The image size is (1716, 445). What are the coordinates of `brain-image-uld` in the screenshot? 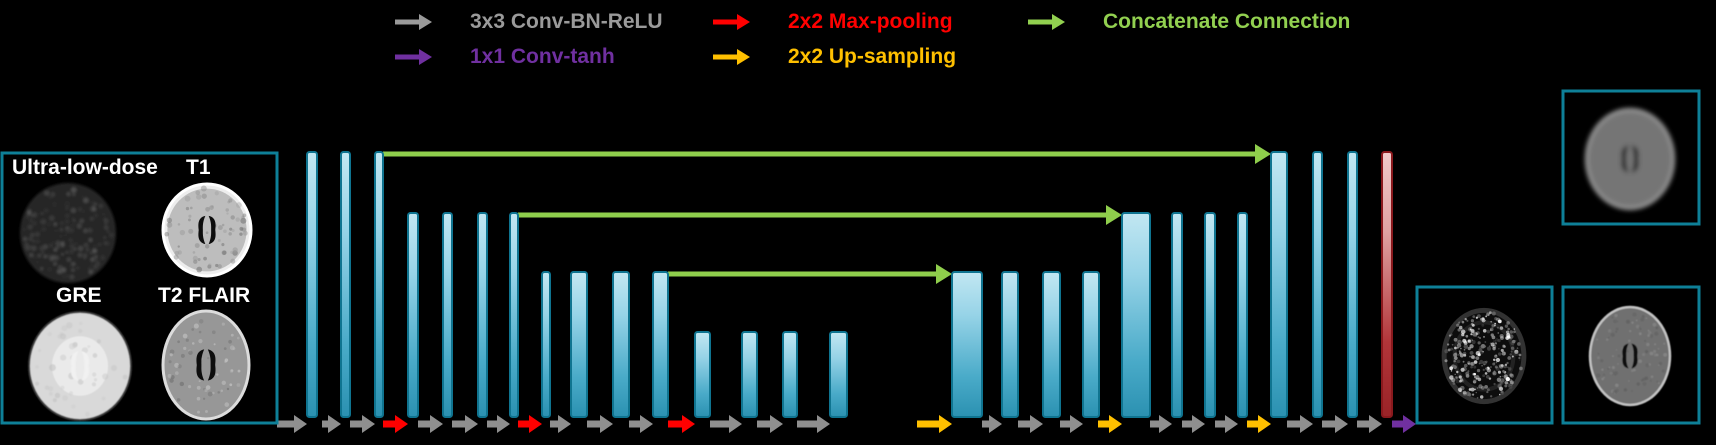 It's located at (68, 233).